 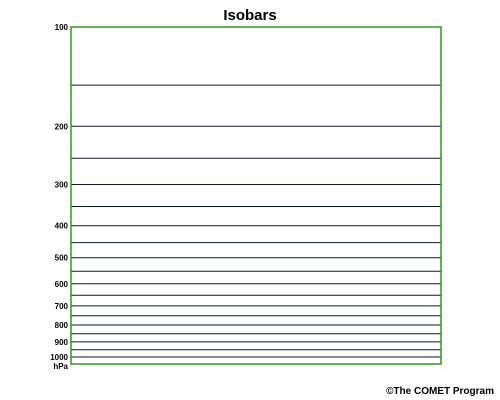 I want to click on pressure-label-300: 300, so click(x=62, y=185).